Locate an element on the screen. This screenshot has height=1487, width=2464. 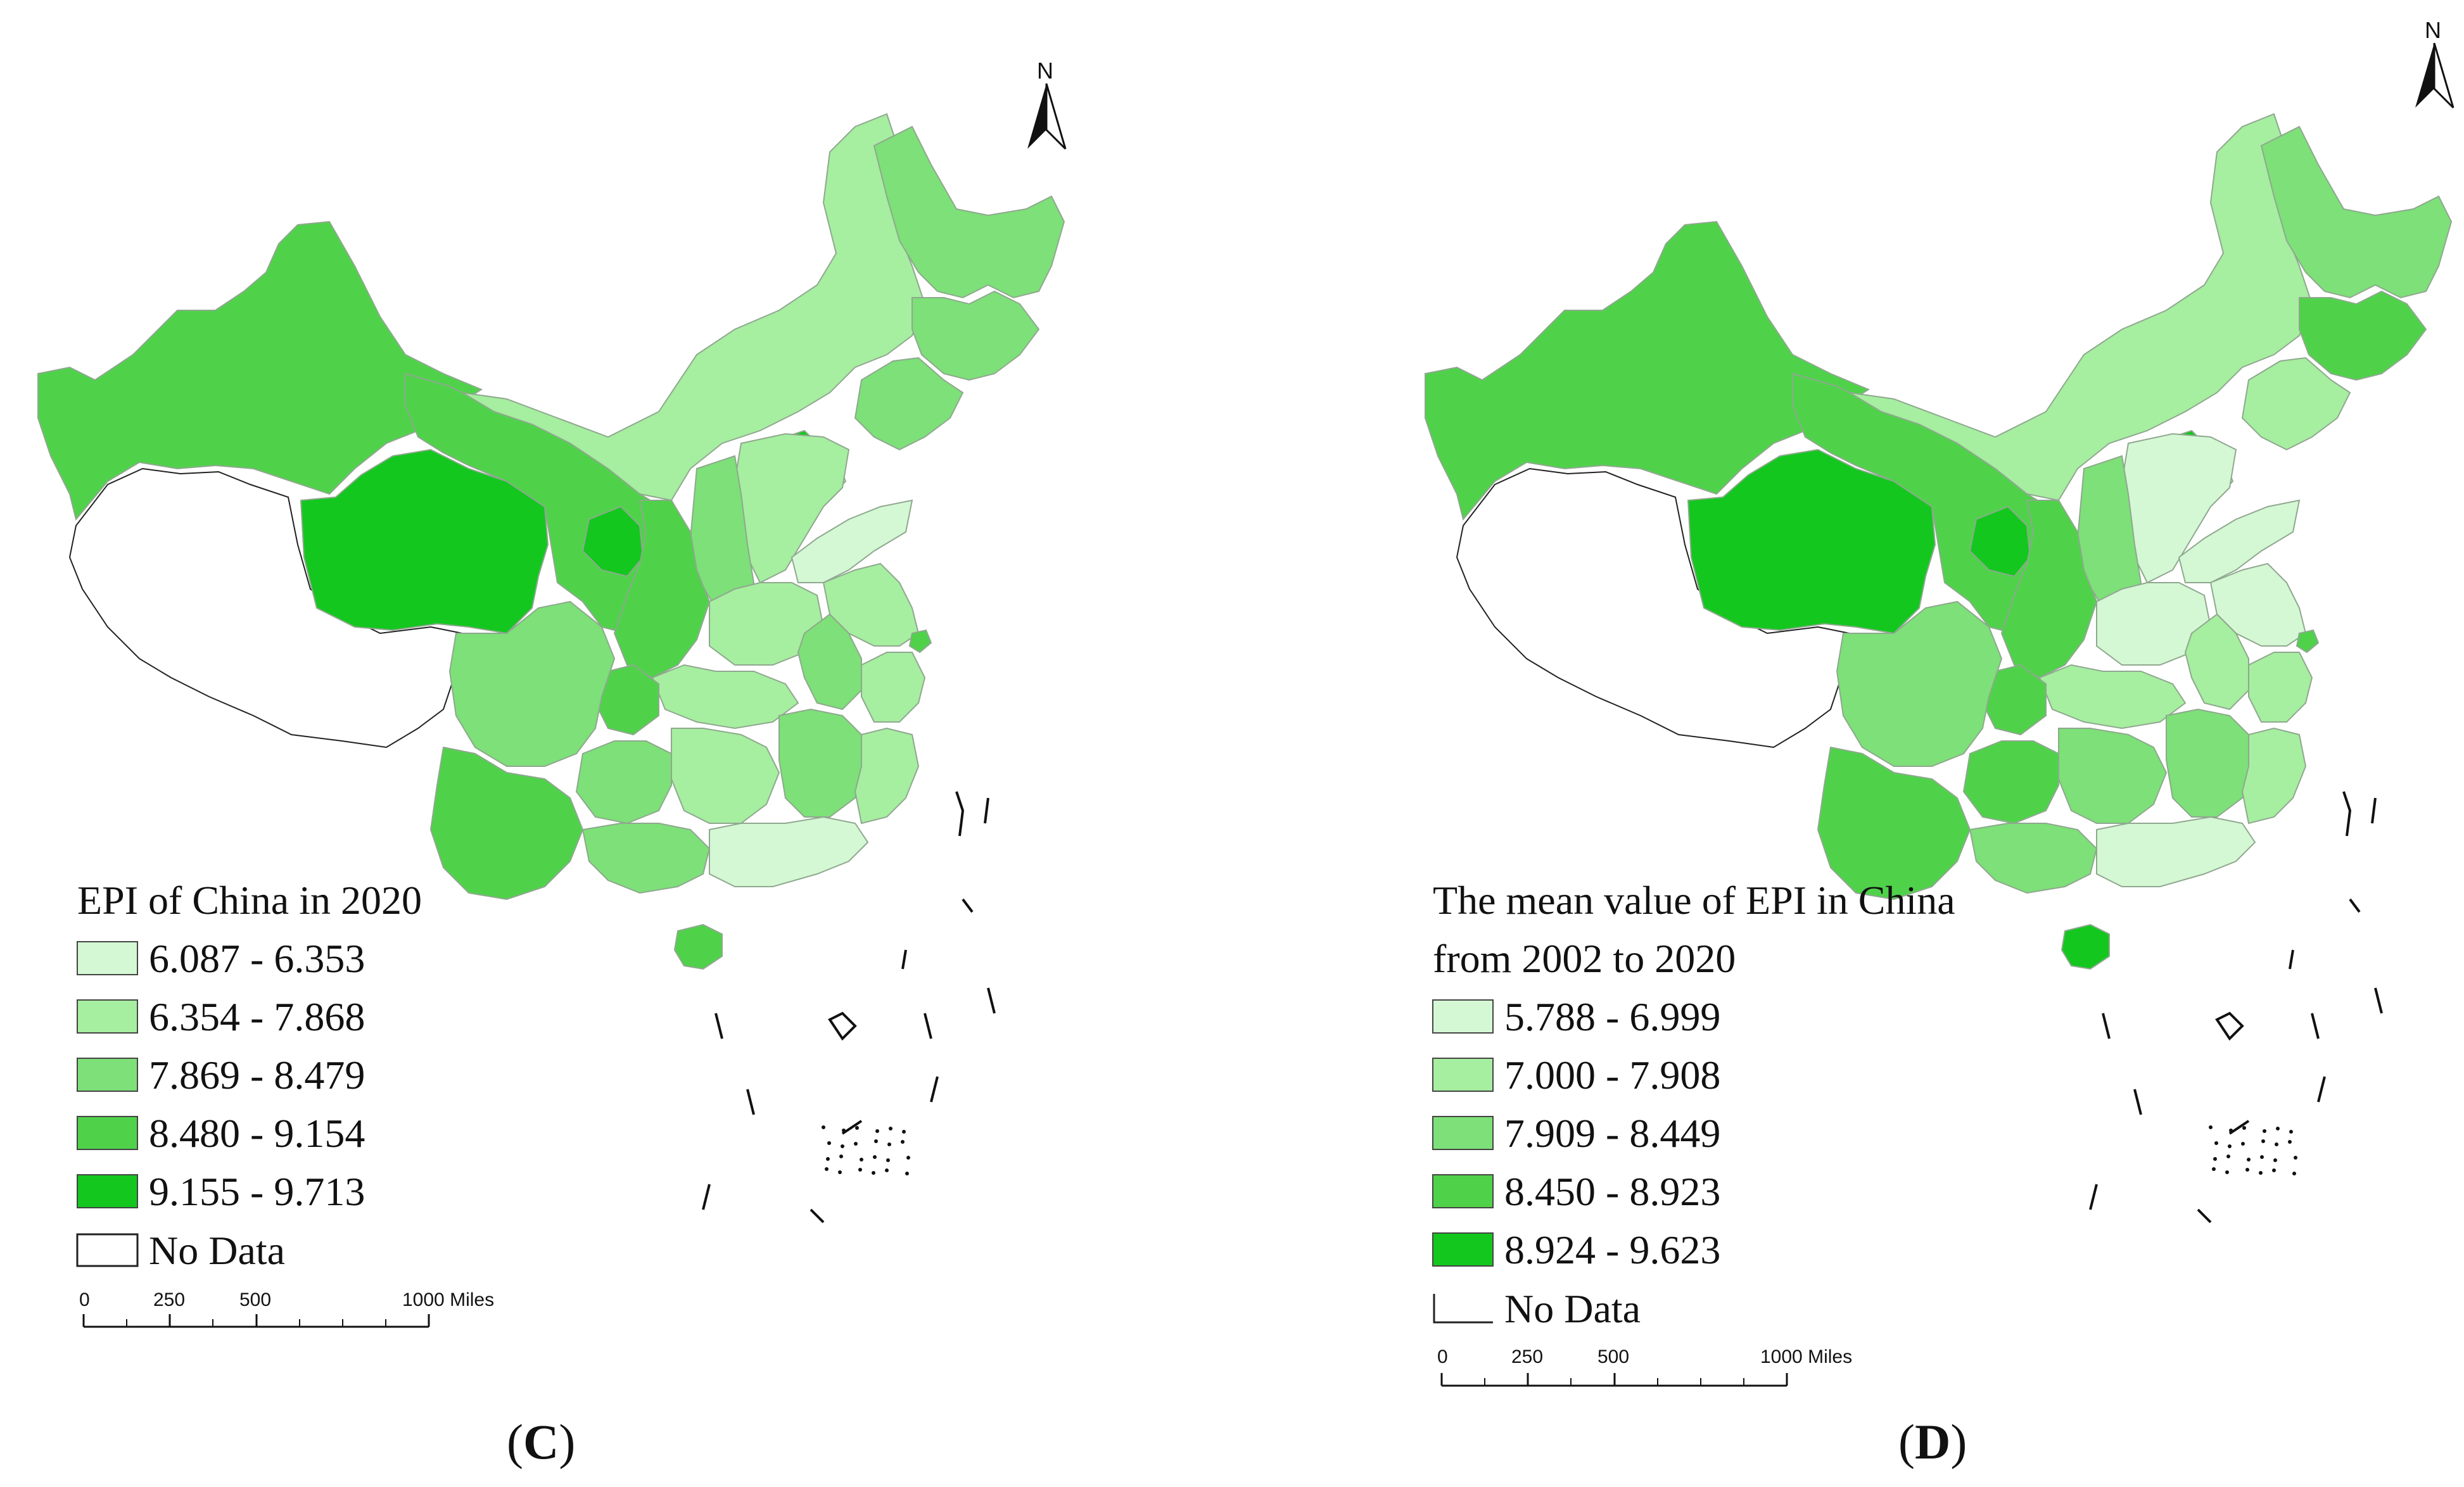
province-hubei is located at coordinates (725, 697).